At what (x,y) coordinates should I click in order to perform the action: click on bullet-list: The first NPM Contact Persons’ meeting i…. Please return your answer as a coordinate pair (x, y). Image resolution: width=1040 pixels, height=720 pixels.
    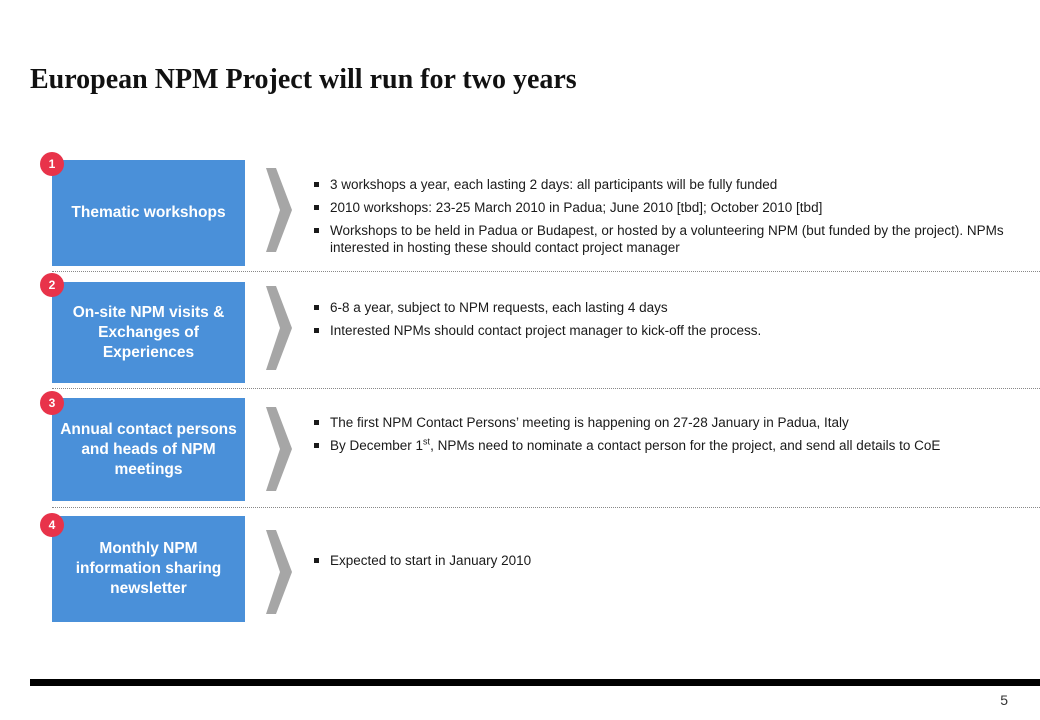
    Looking at the image, I should click on (668, 437).